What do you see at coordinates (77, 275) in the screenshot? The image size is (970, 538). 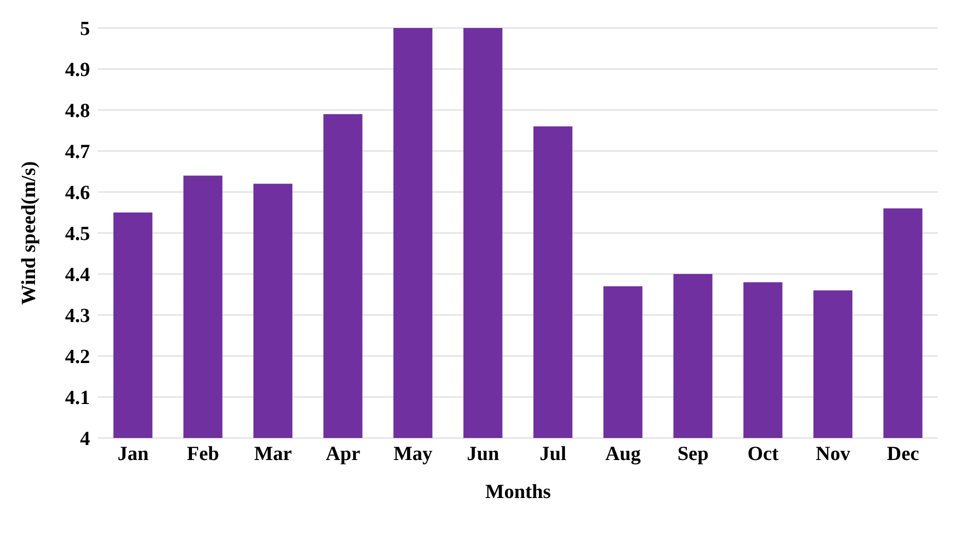 I see `y-tick-label: 4.4` at bounding box center [77, 275].